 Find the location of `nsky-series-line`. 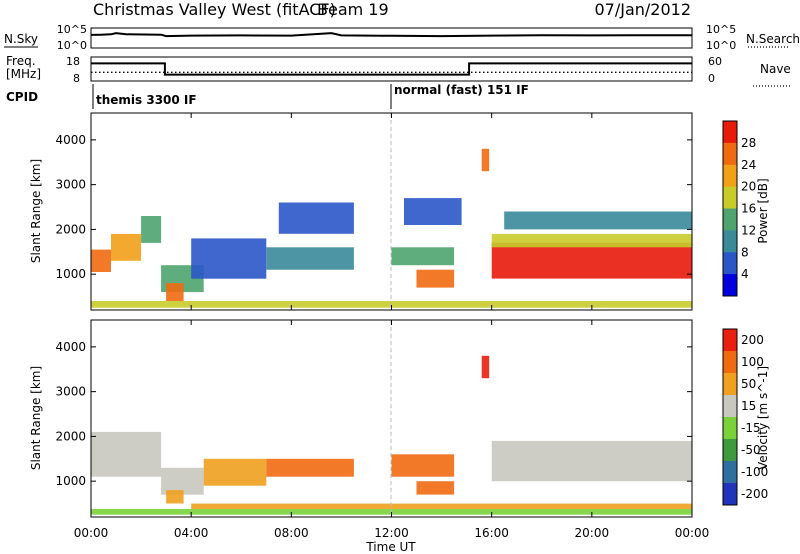

nsky-series-line is located at coordinates (391, 35).